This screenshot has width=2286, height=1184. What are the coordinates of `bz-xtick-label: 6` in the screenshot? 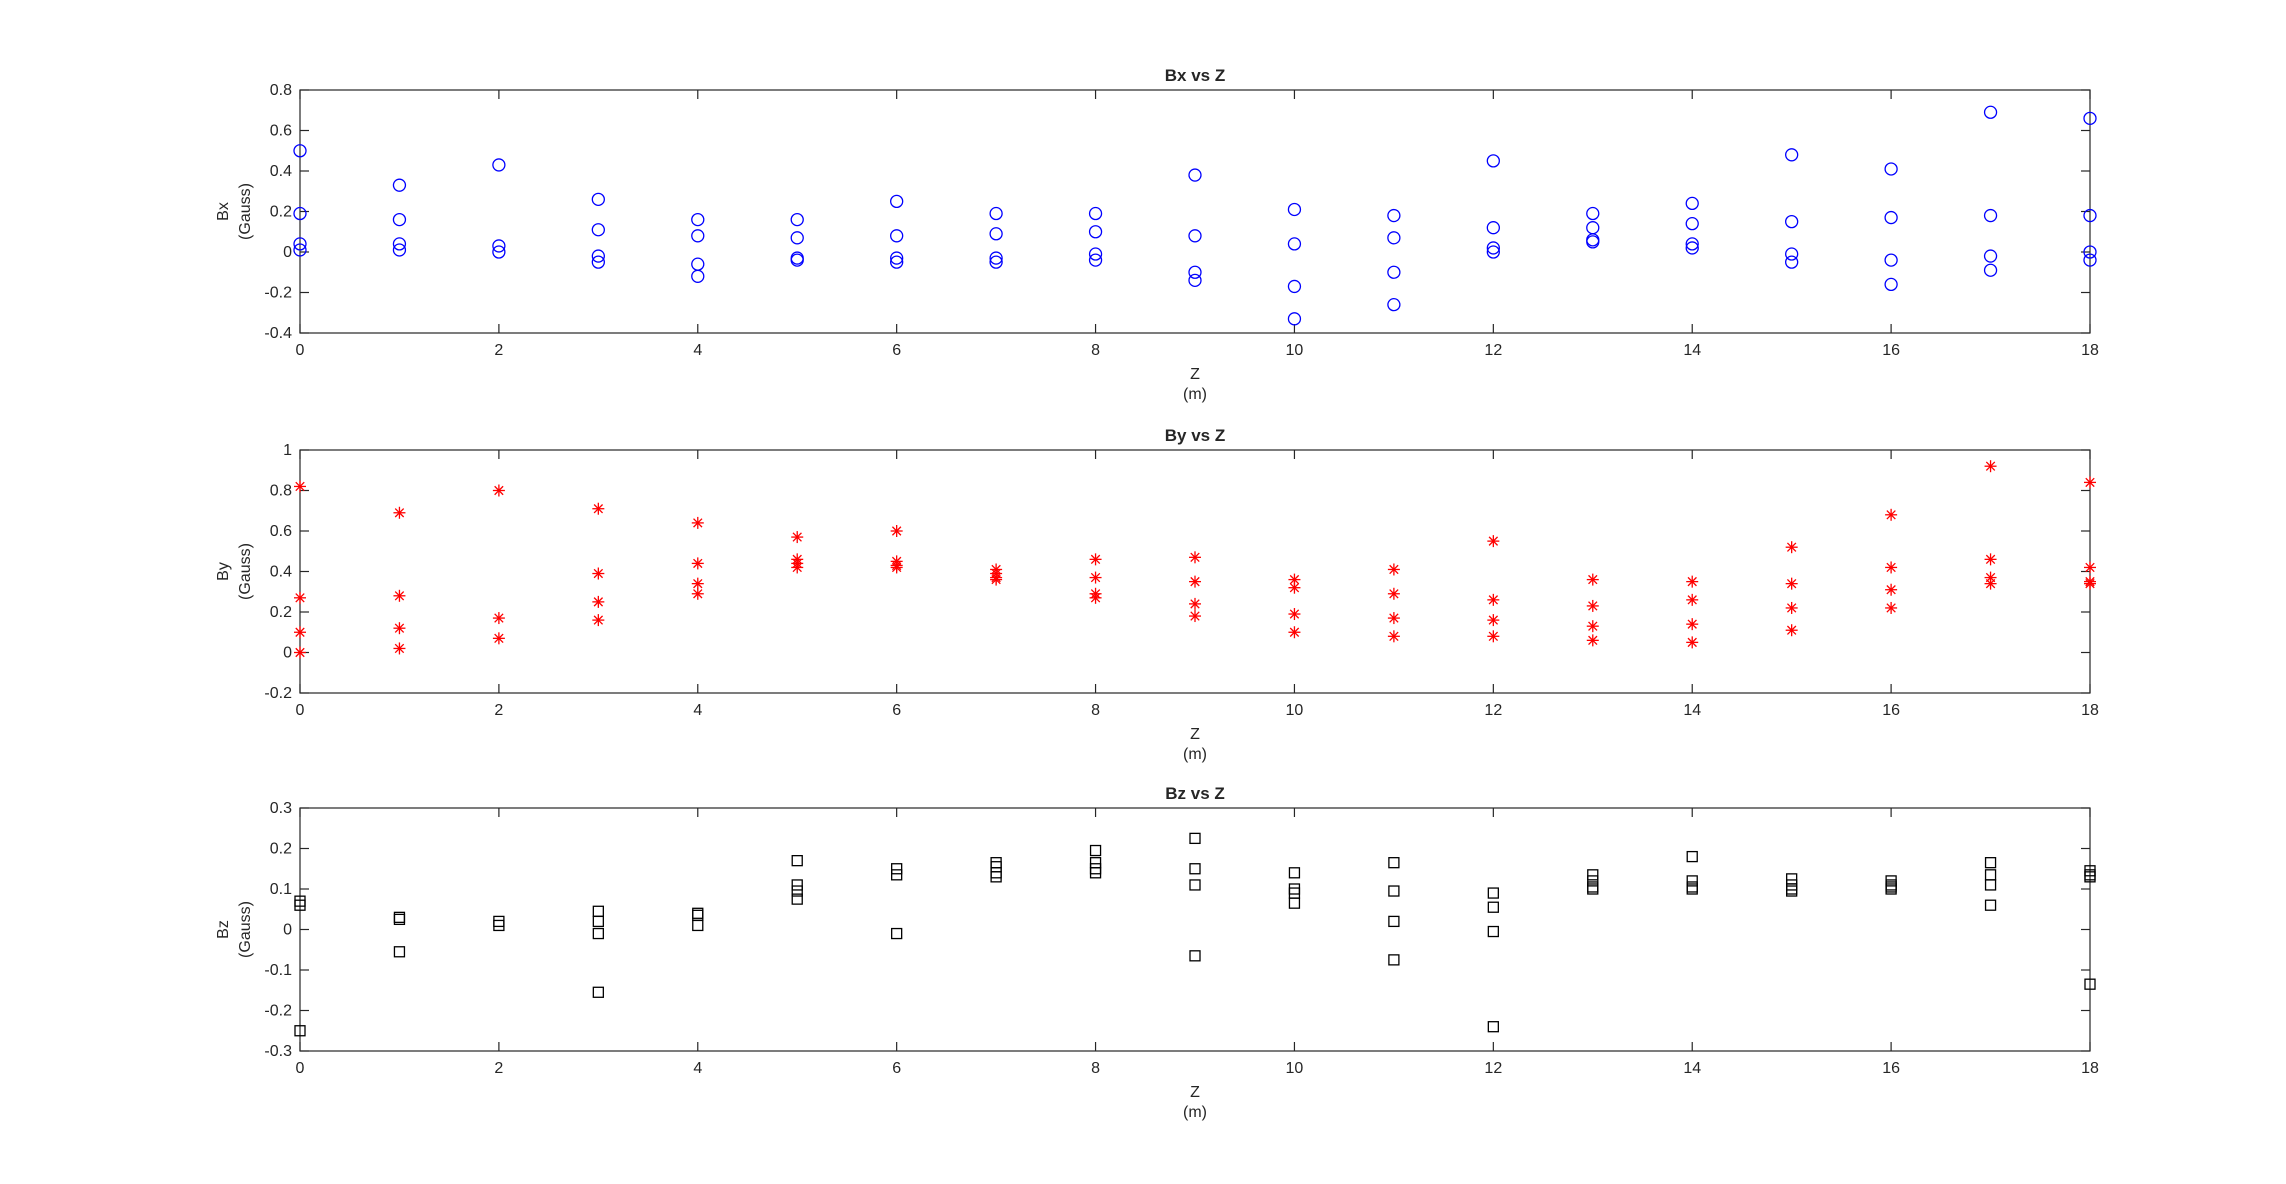 It's located at (896, 1068).